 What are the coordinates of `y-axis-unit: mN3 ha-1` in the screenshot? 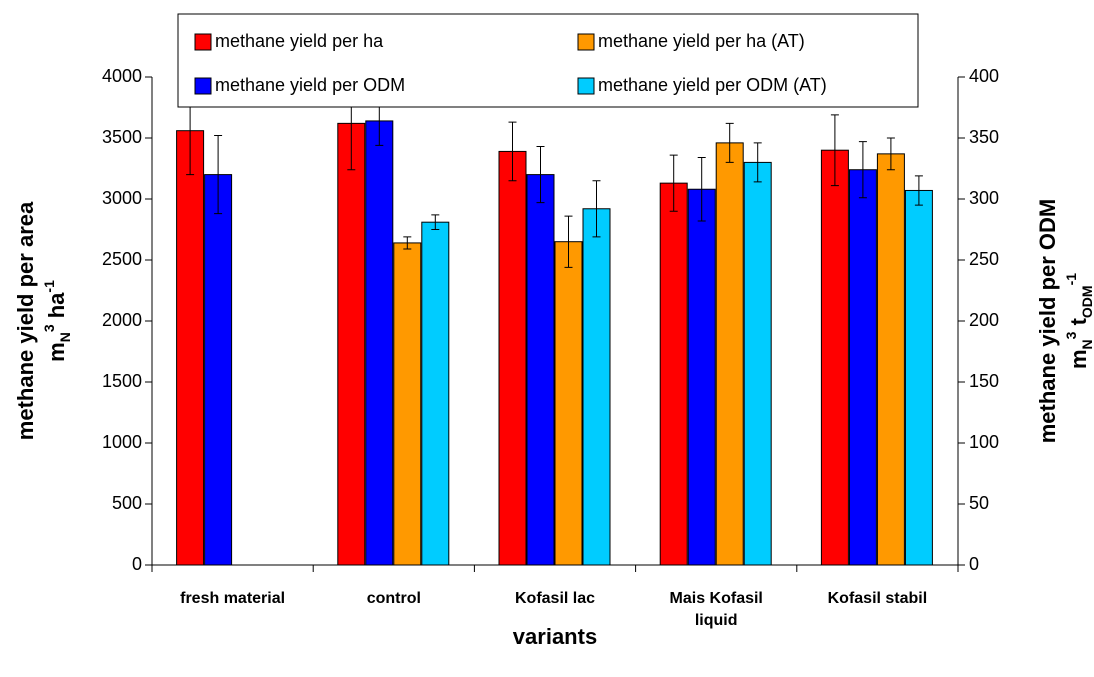 It's located at (57, 321).